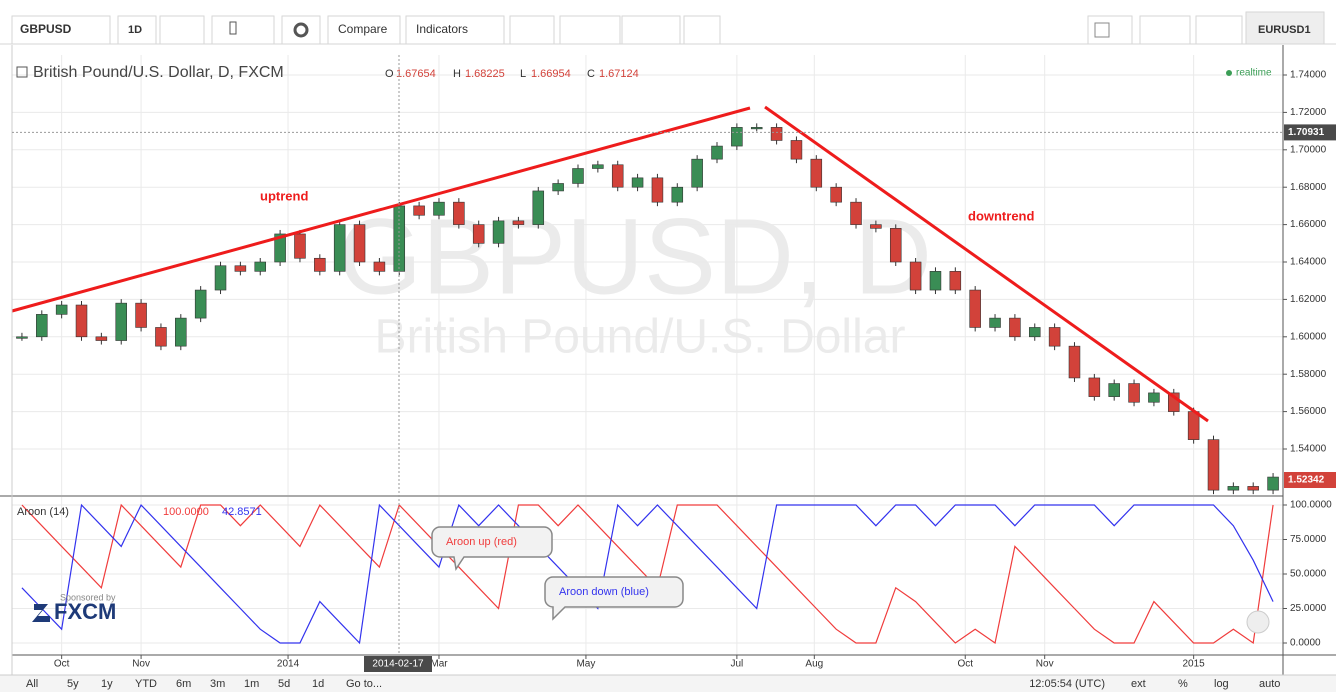  What do you see at coordinates (532, 30) in the screenshot?
I see `alert-button` at bounding box center [532, 30].